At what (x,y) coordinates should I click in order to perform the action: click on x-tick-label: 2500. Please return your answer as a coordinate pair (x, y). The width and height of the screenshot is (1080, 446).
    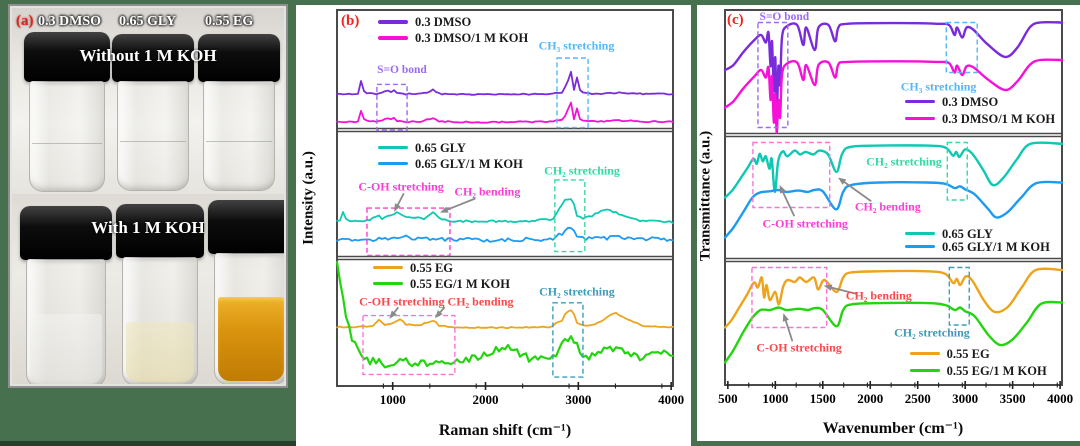
    Looking at the image, I should click on (918, 398).